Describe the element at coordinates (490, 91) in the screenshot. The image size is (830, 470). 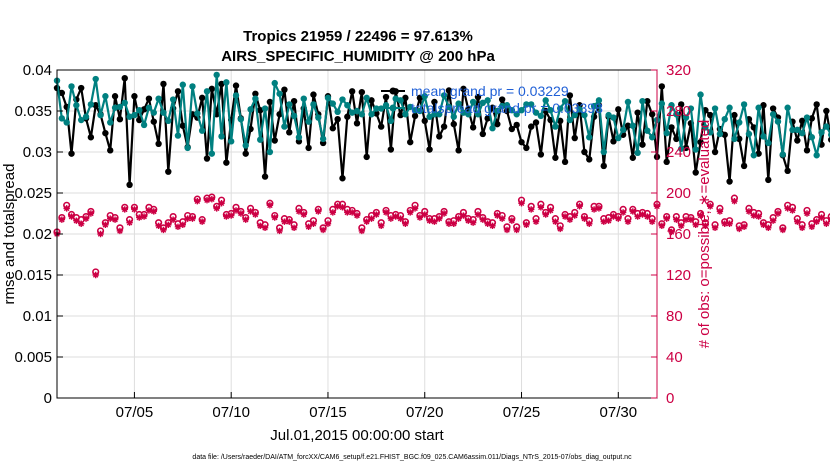
I see `legend-rmse-label: mean grand pr = 0.03229` at that location.